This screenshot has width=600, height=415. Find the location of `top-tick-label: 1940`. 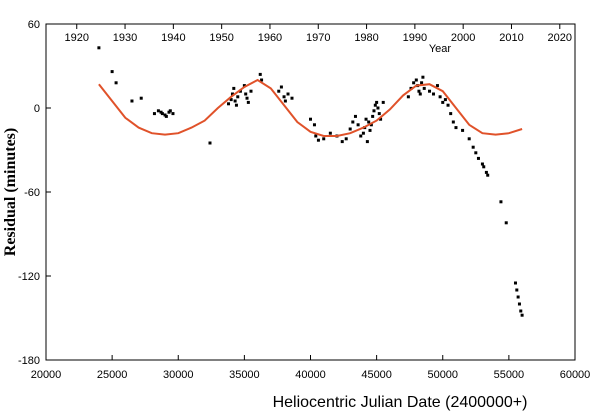

top-tick-label: 1940 is located at coordinates (173, 38).